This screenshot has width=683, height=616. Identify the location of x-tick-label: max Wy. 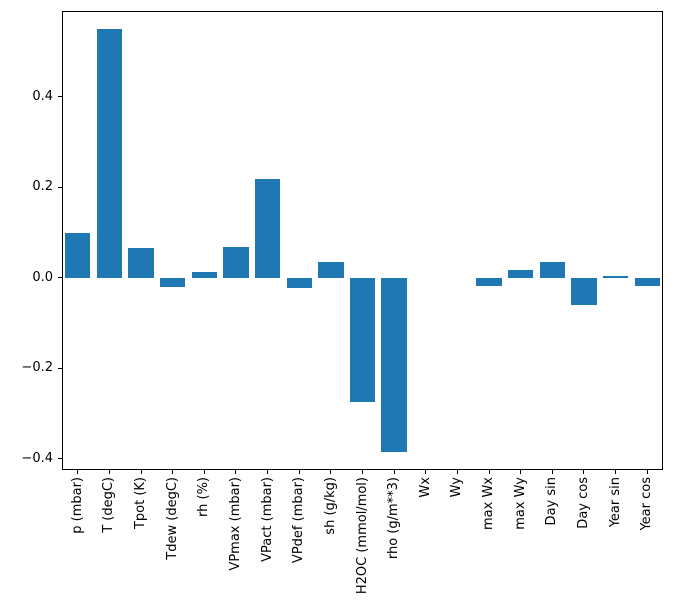
(520, 503).